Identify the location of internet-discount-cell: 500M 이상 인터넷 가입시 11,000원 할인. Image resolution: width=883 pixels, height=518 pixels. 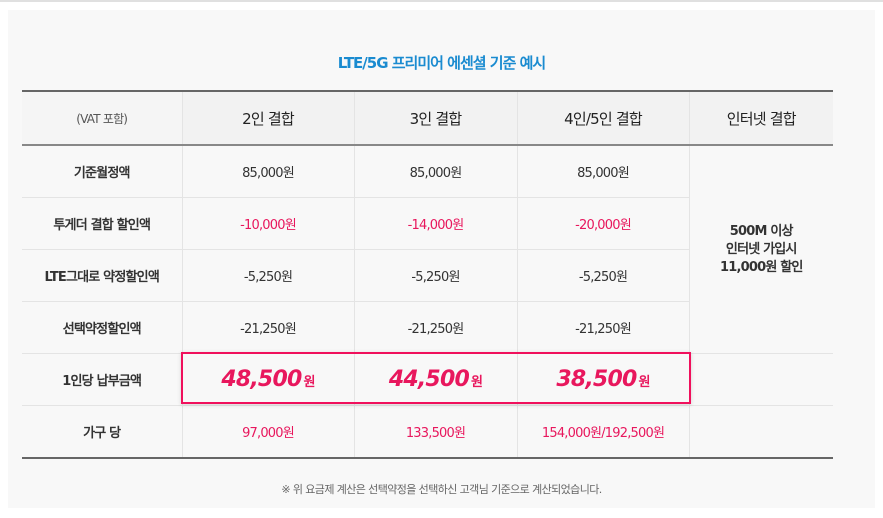
(760, 249).